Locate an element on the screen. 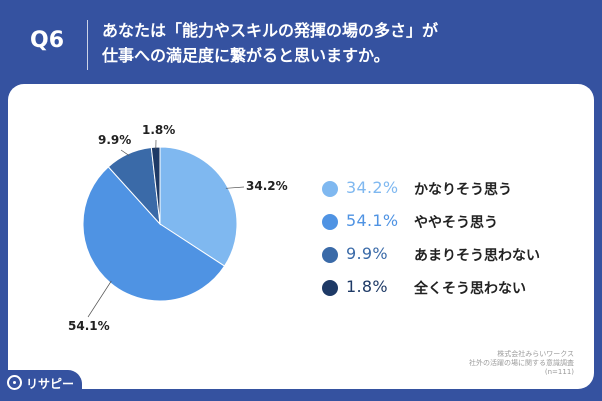 This screenshot has width=602, height=401. legend-label: あまりそう思わない is located at coordinates (477, 256).